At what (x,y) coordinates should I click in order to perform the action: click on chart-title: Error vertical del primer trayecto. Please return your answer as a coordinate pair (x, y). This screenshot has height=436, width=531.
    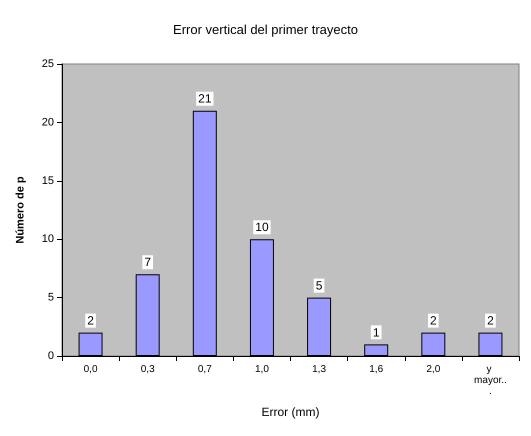
    Looking at the image, I should click on (265, 29).